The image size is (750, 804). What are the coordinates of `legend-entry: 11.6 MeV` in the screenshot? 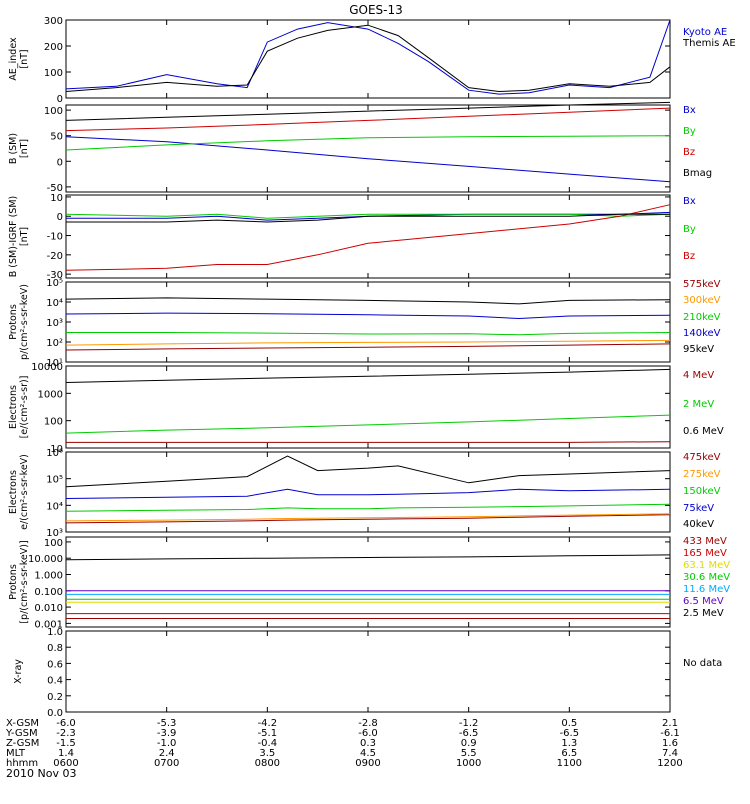 It's located at (706, 589).